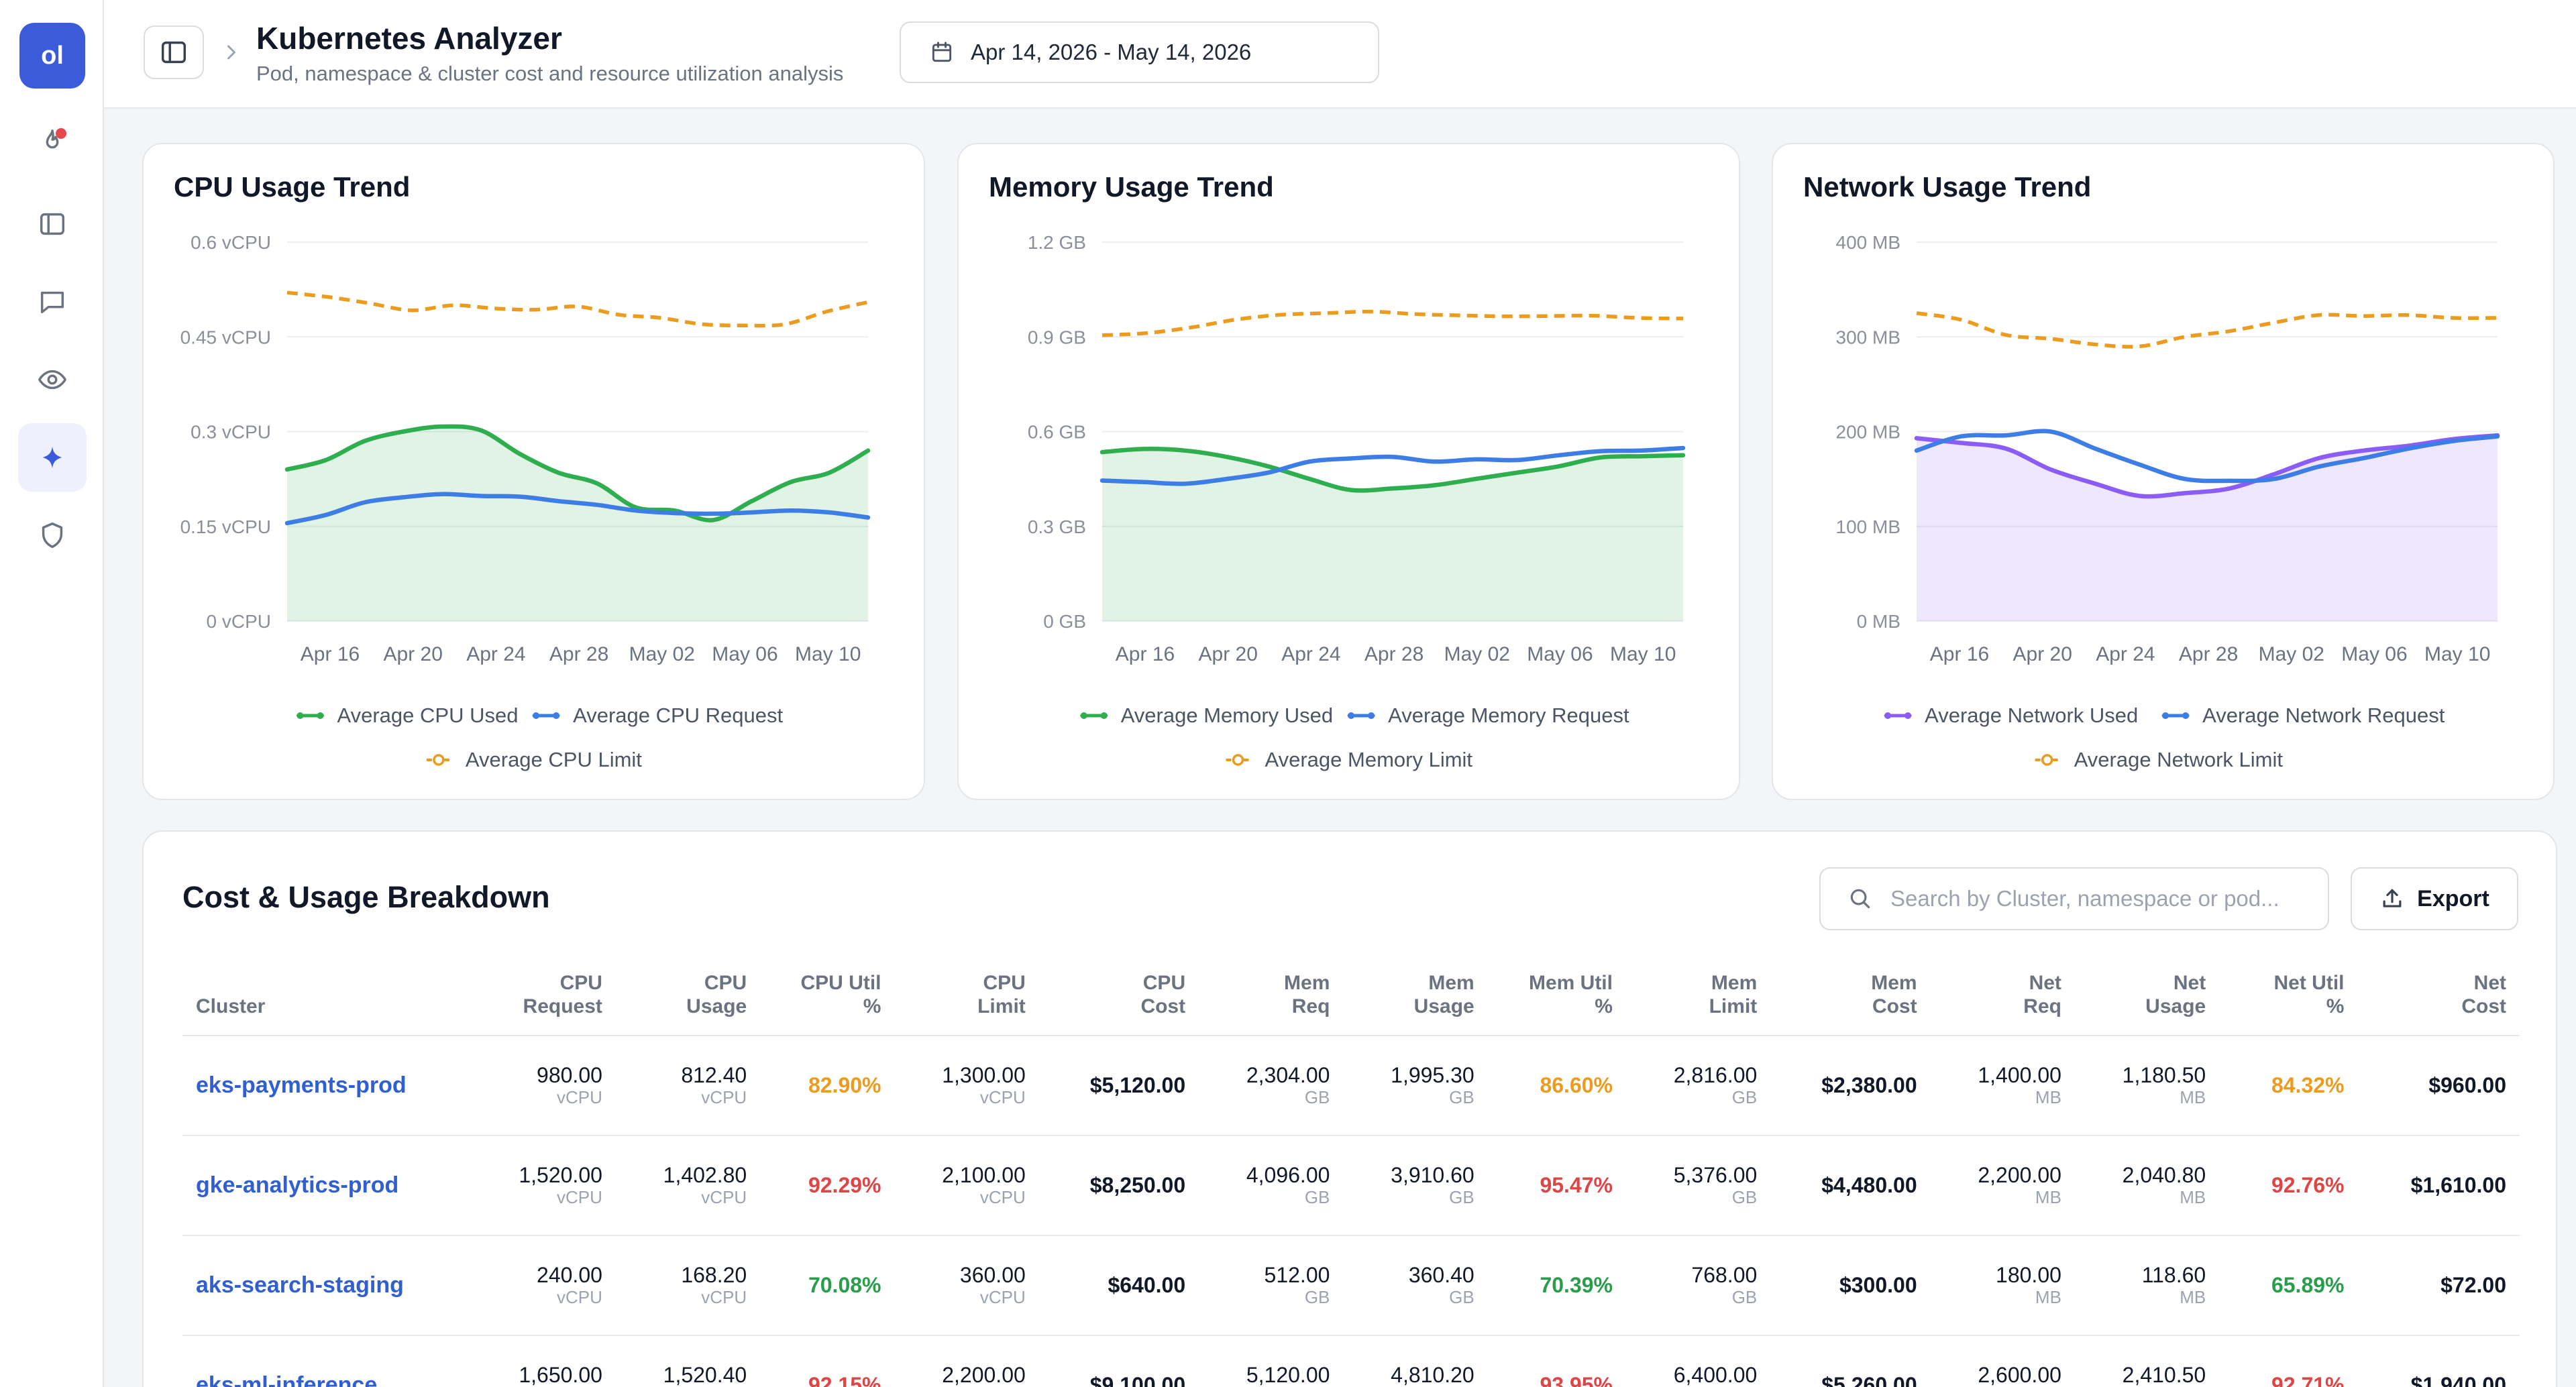 This screenshot has width=2576, height=1387. What do you see at coordinates (52, 379) in the screenshot?
I see `sidebar-item-watch` at bounding box center [52, 379].